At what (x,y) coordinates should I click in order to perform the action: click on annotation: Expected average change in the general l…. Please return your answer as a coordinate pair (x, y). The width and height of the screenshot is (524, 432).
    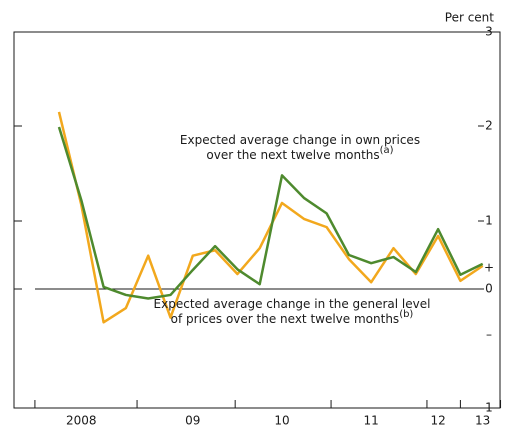
    Looking at the image, I should click on (292, 304).